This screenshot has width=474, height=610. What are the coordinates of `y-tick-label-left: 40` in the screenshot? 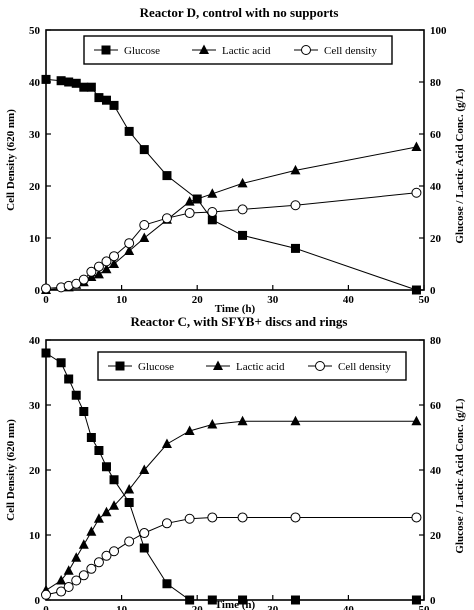 It's located at (35, 83).